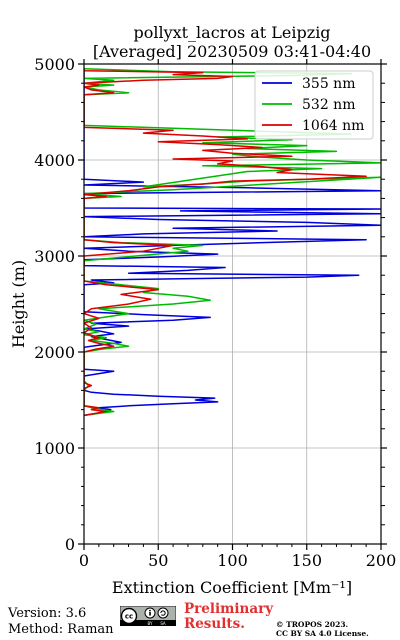 This screenshot has height=640, width=400. I want to click on x-axis-label: Extinction Coefficient [Mm⁻¹], so click(232, 587).